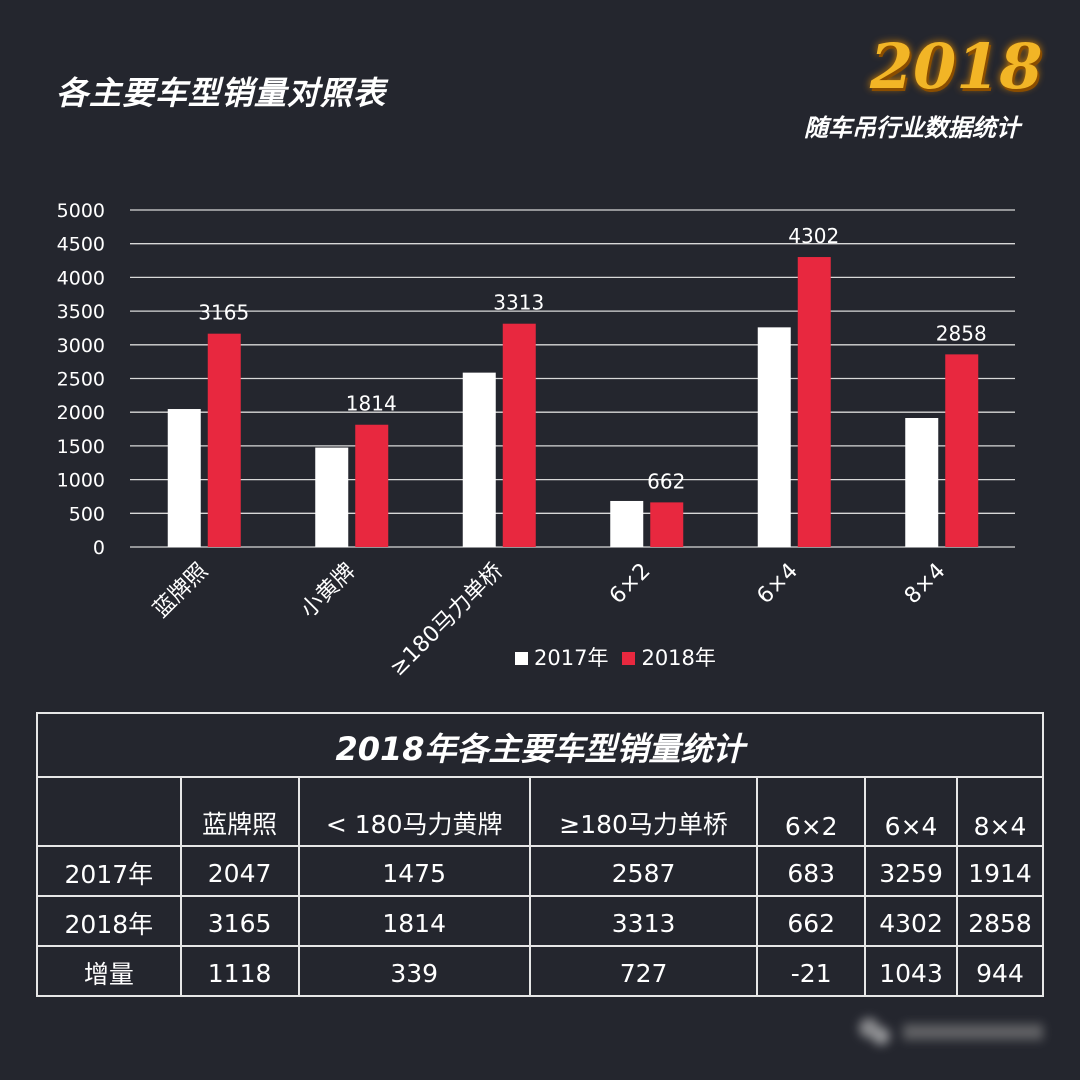  Describe the element at coordinates (81, 380) in the screenshot. I see `y-tick-label: 2500` at that location.